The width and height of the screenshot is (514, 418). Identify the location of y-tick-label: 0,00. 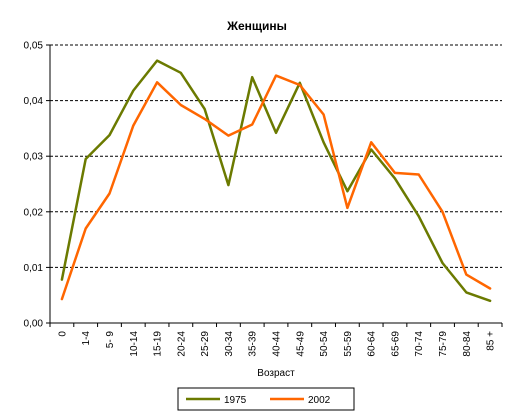
(34, 324).